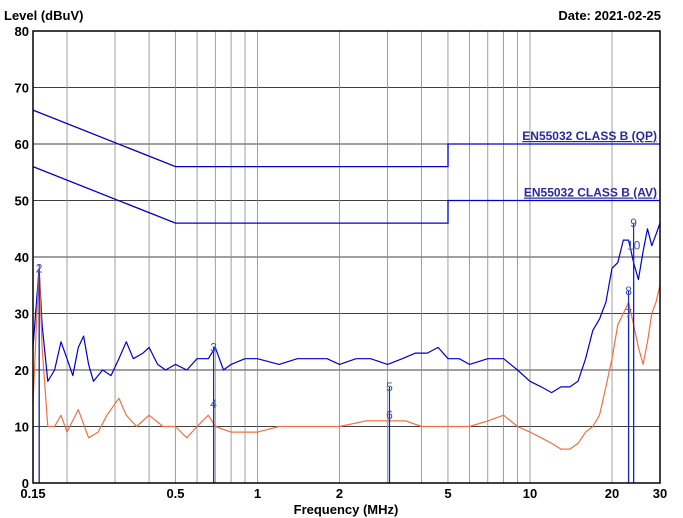  What do you see at coordinates (628, 314) in the screenshot?
I see `marker-label: 7` at bounding box center [628, 314].